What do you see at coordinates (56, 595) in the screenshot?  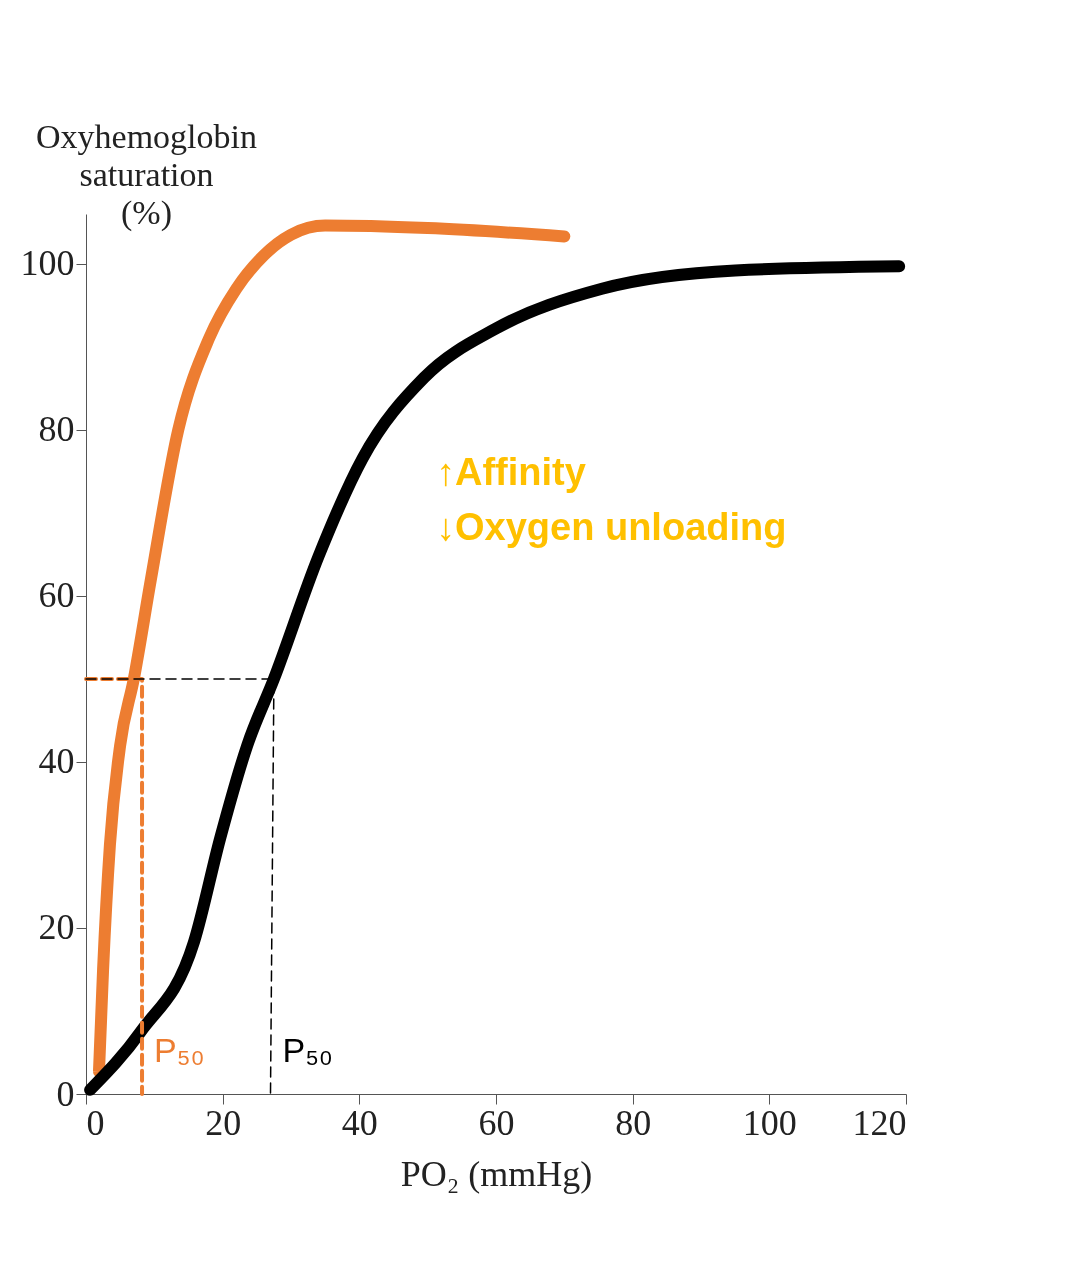 I see `y-tick-label: 60` at bounding box center [56, 595].